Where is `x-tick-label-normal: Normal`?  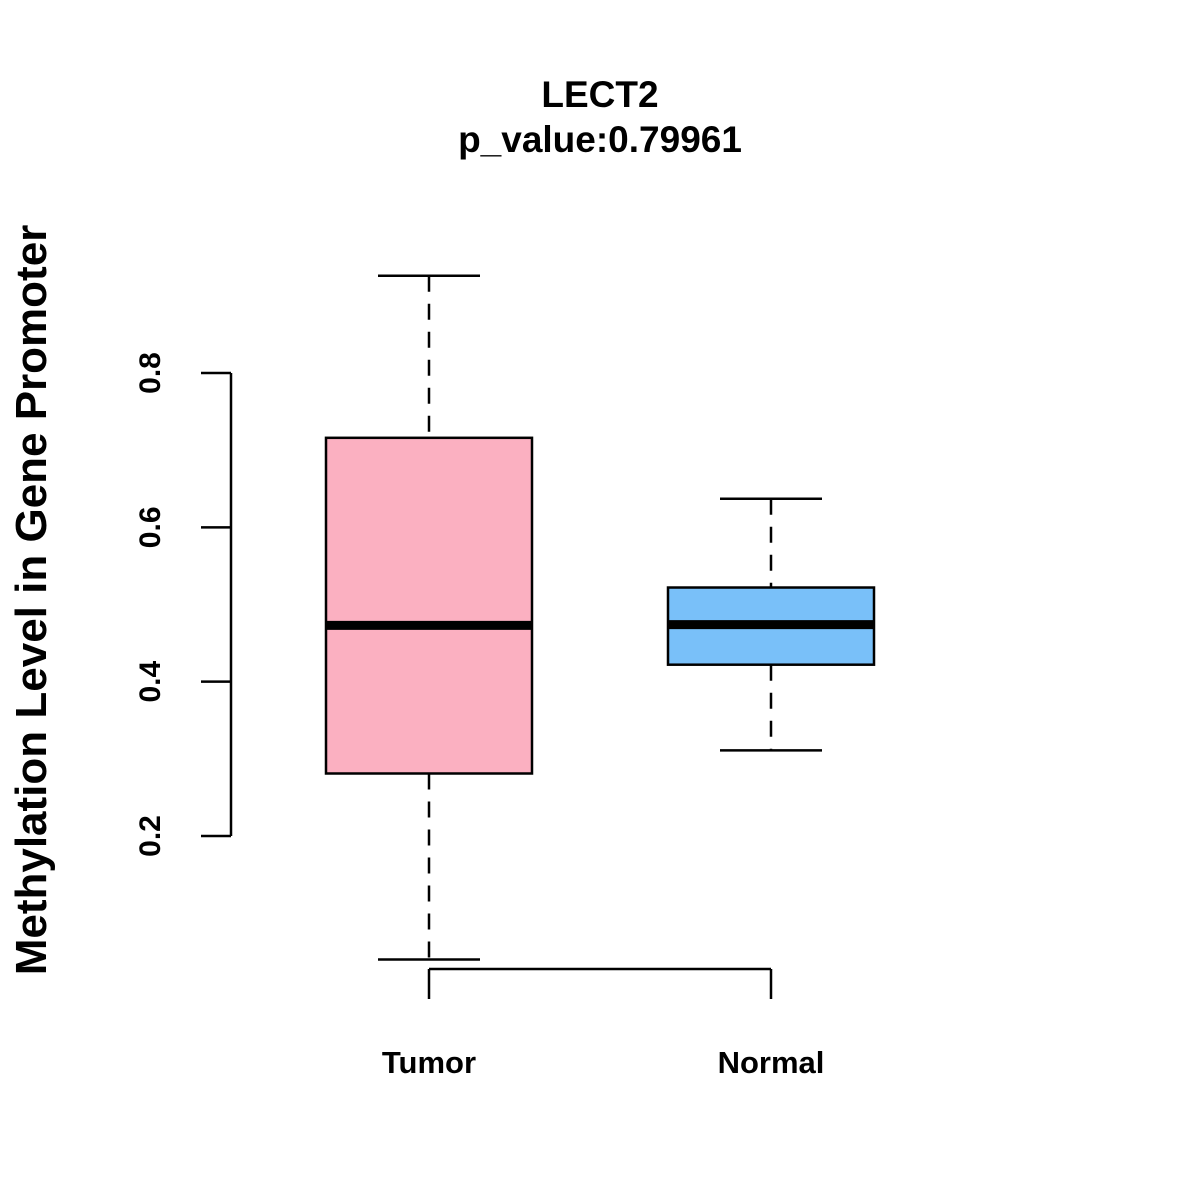 x-tick-label-normal: Normal is located at coordinates (771, 1062).